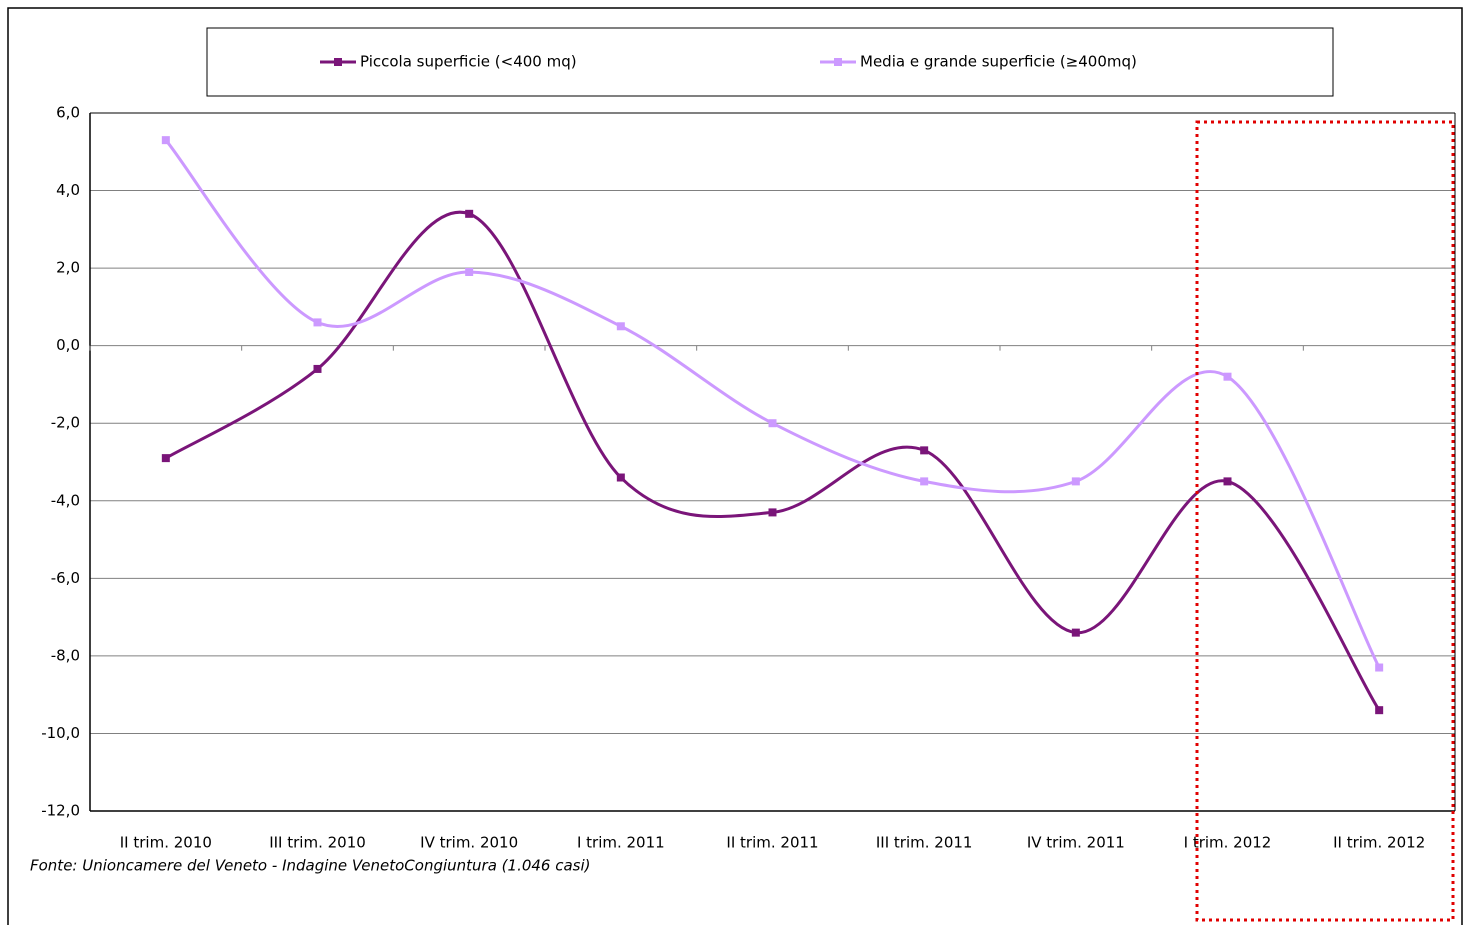 Image resolution: width=1470 pixels, height=929 pixels. What do you see at coordinates (770, 62) in the screenshot?
I see `legend-box` at bounding box center [770, 62].